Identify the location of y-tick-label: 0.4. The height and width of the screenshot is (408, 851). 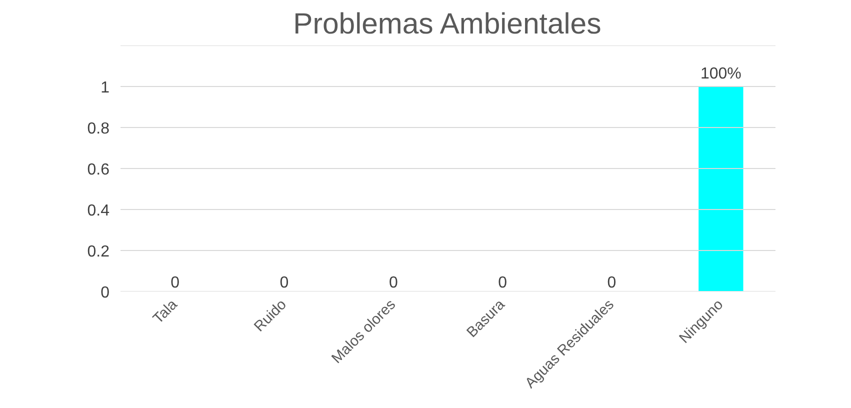
(98, 211).